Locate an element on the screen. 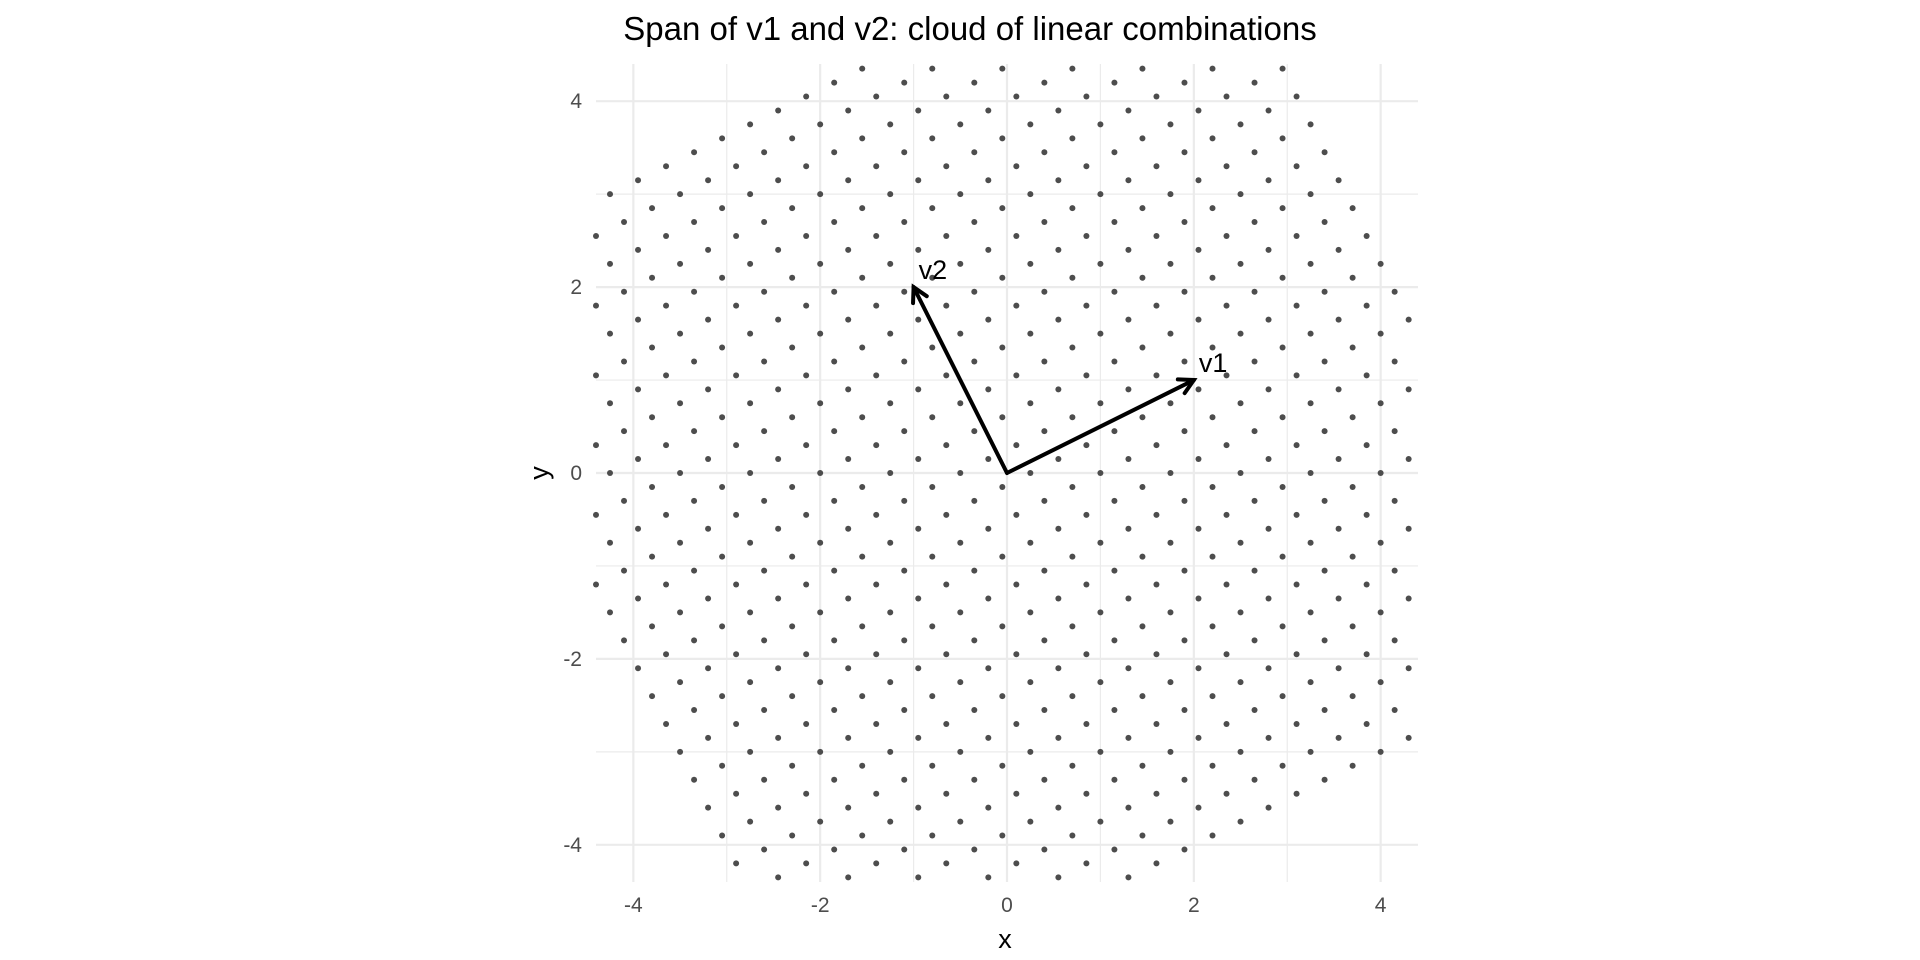 This screenshot has height=960, width=1920. x-tick-label: -2 is located at coordinates (820, 905).